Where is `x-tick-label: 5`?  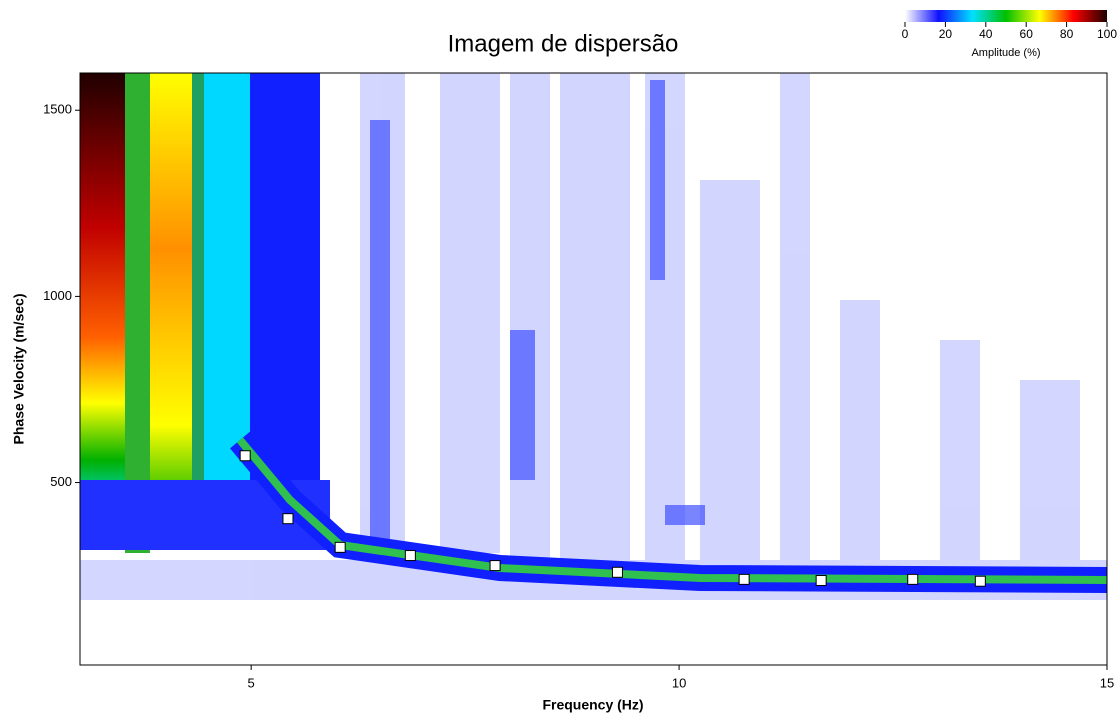
x-tick-label: 5 is located at coordinates (251, 682).